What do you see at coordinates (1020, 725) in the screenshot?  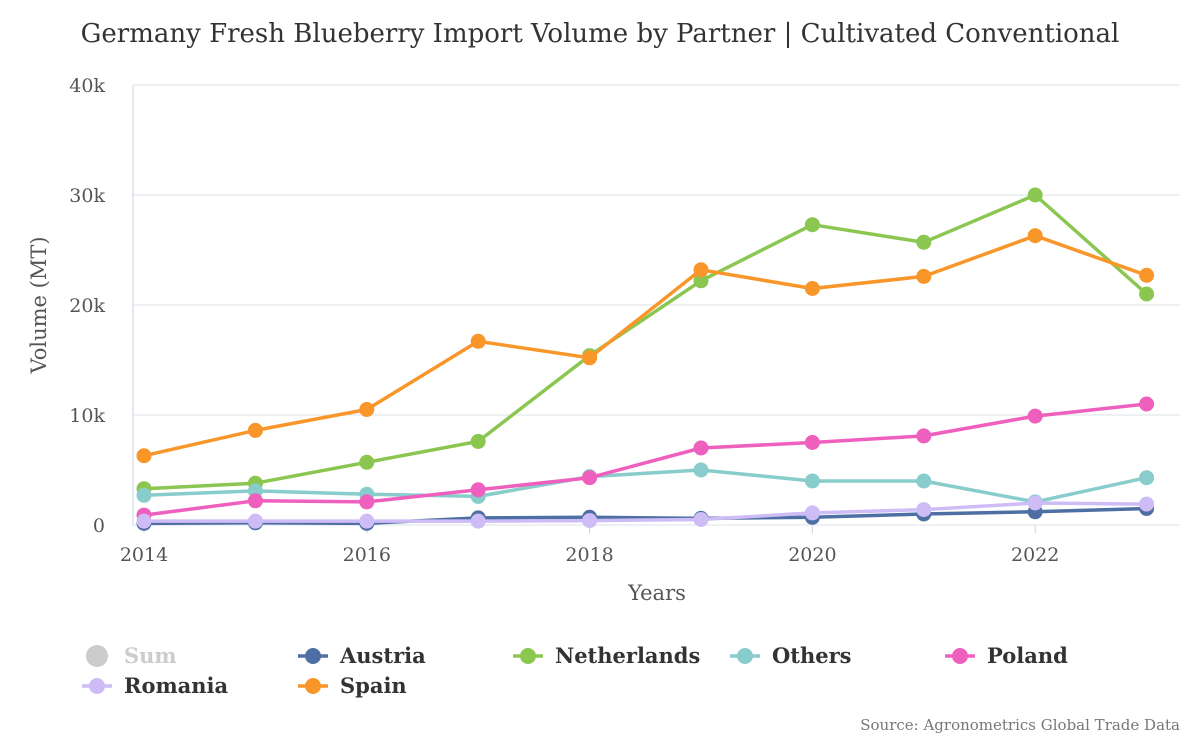 I see `source-note: Source: Agronometrics Global Trade Data` at bounding box center [1020, 725].